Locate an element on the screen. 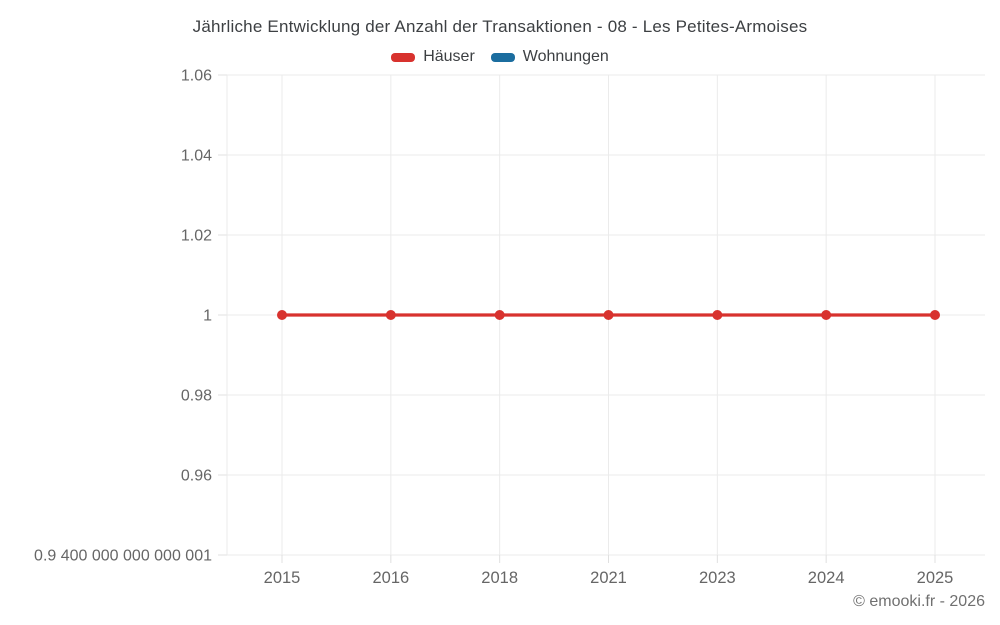  legend-swatch-haeuser-icon is located at coordinates (403, 57).